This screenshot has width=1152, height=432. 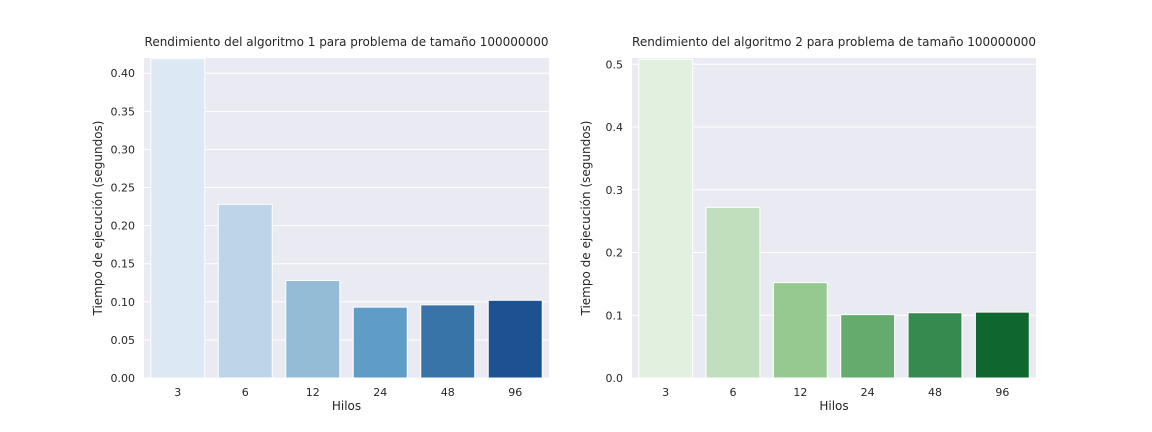 I want to click on y-tick-label: 0.5, so click(x=615, y=64).